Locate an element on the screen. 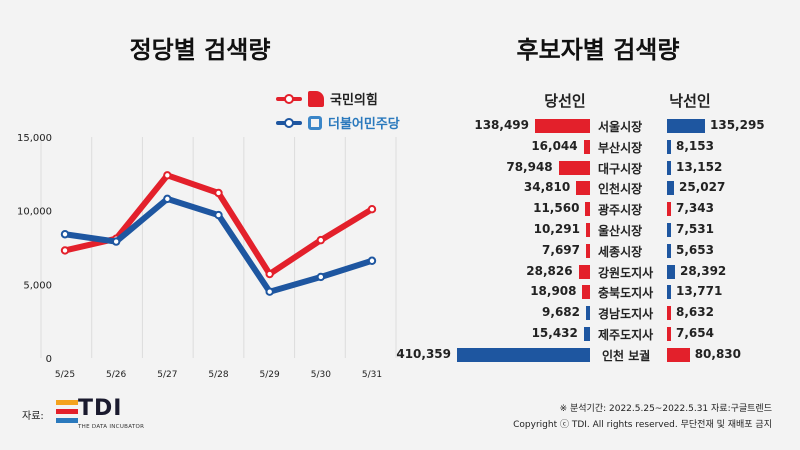 This screenshot has width=800, height=450. category-label-10: 제주도지사 is located at coordinates (626, 335).